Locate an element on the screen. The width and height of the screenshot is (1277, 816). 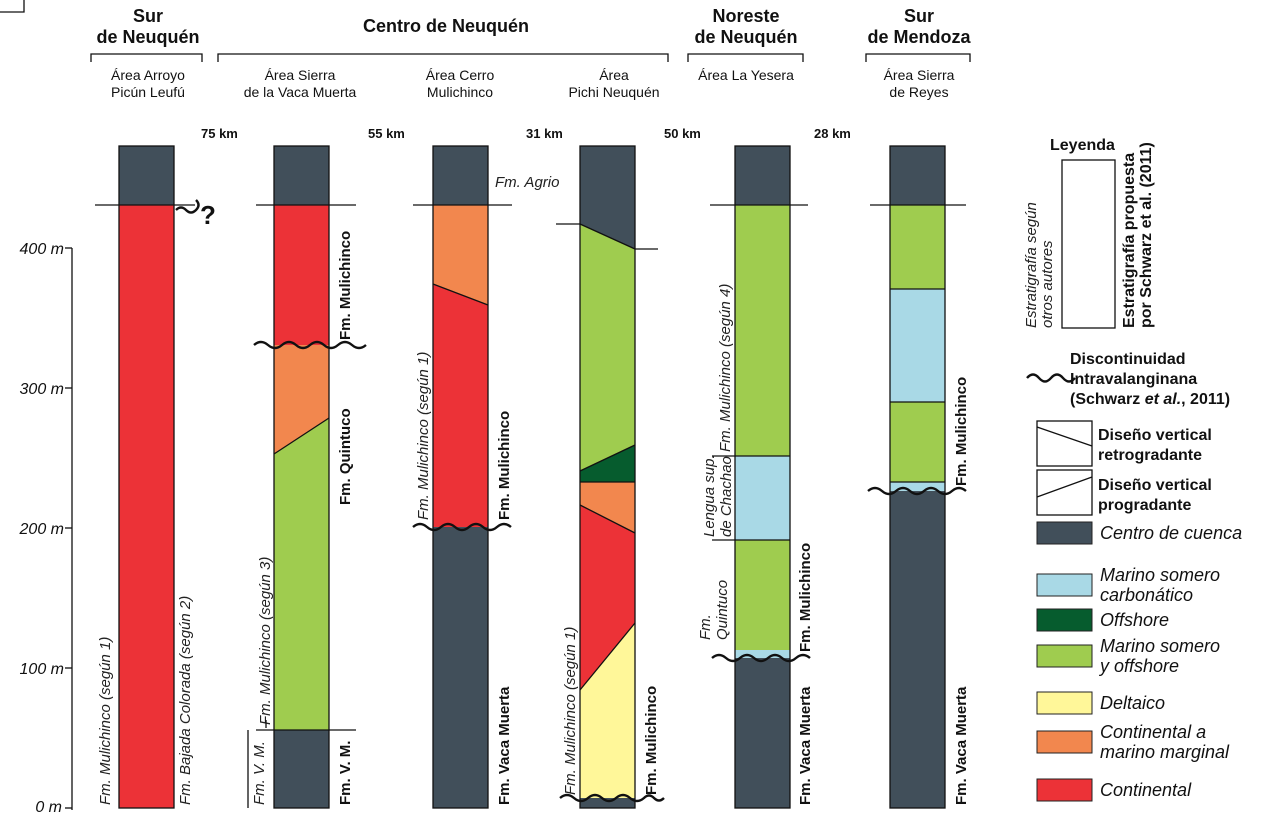
formation-label: Quintuco is located at coordinates (722, 610).